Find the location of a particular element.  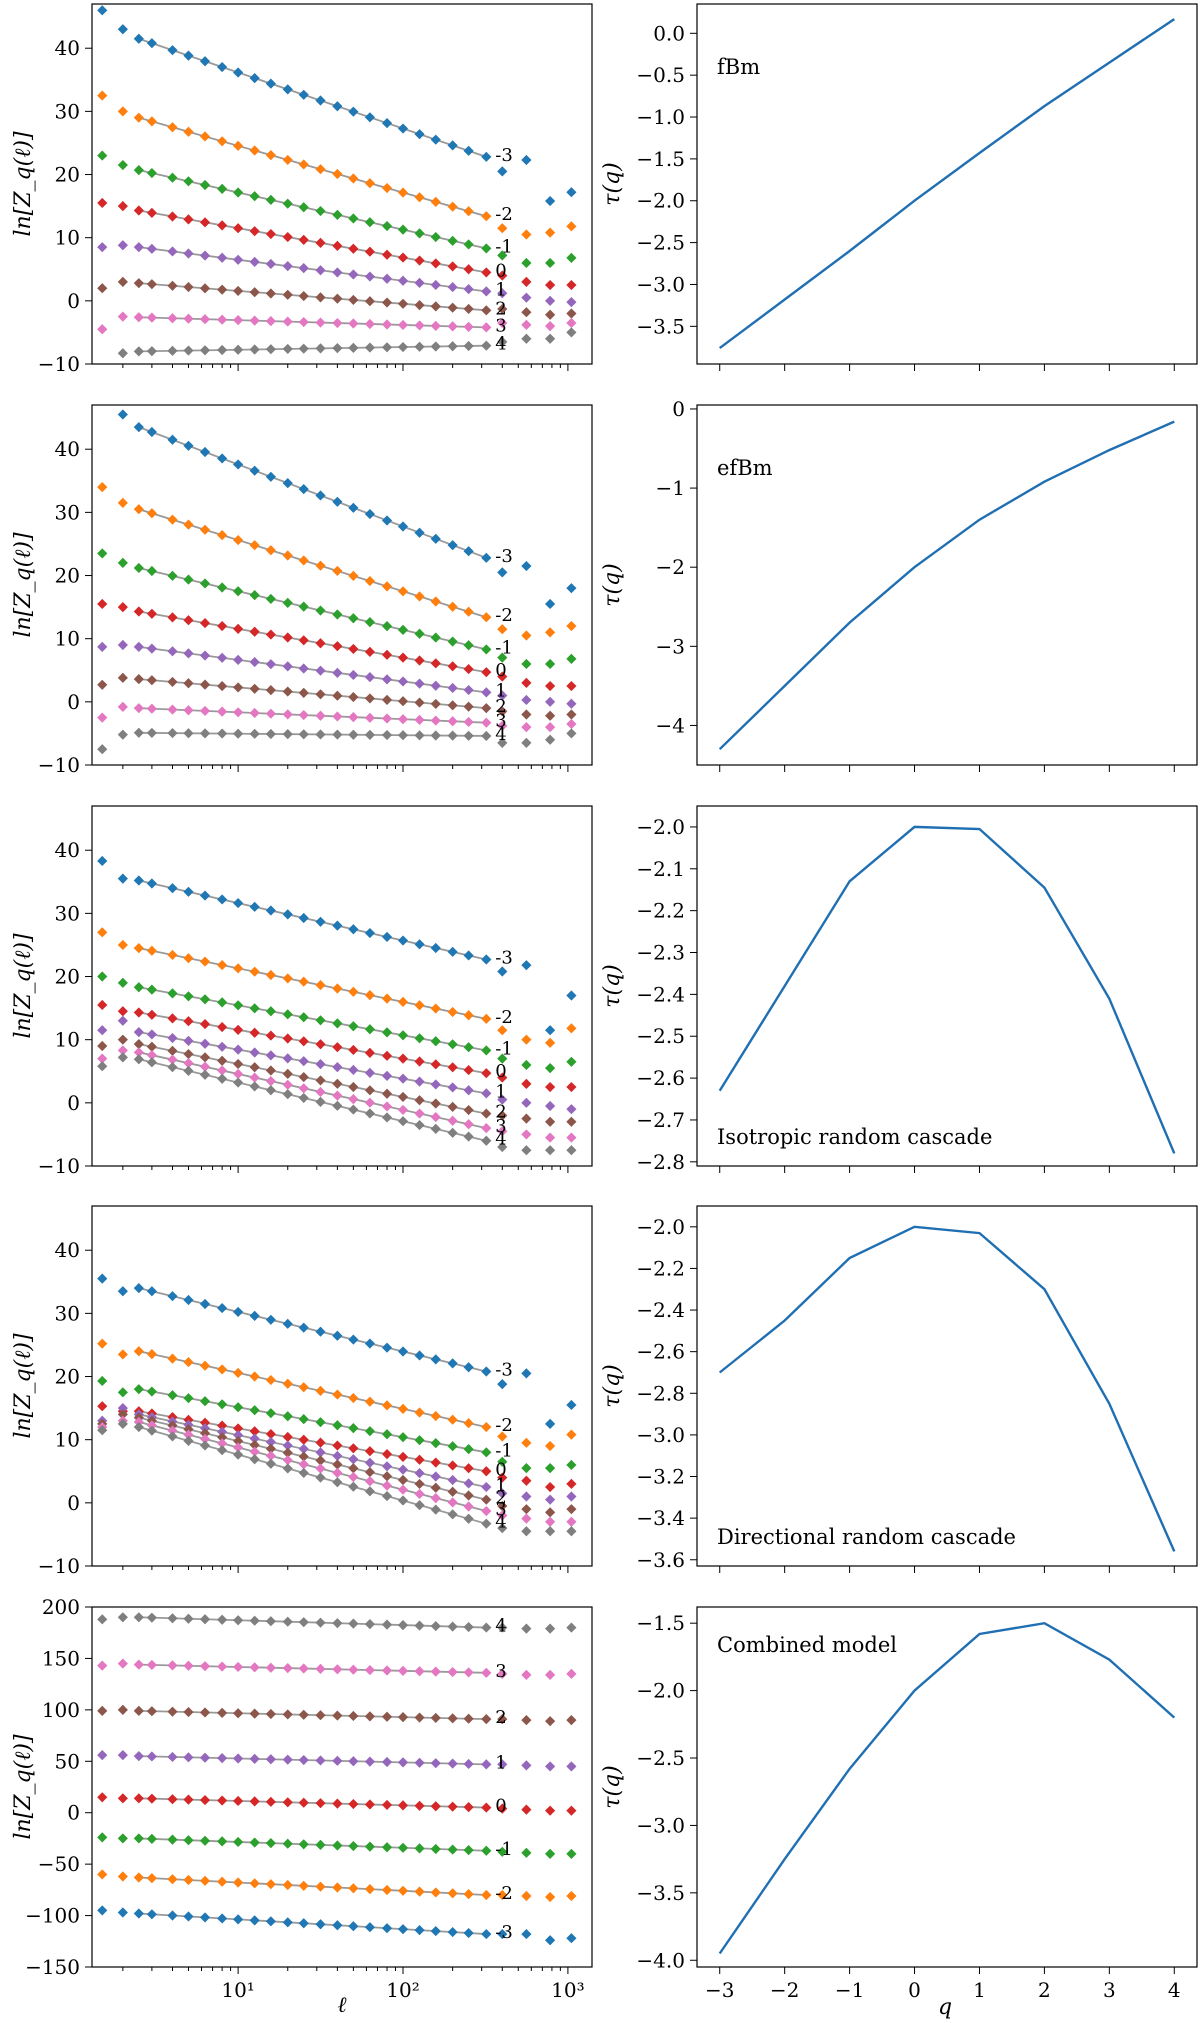

y-axis-label: ln[Z_q(ℓ)] is located at coordinates (23, 1385).